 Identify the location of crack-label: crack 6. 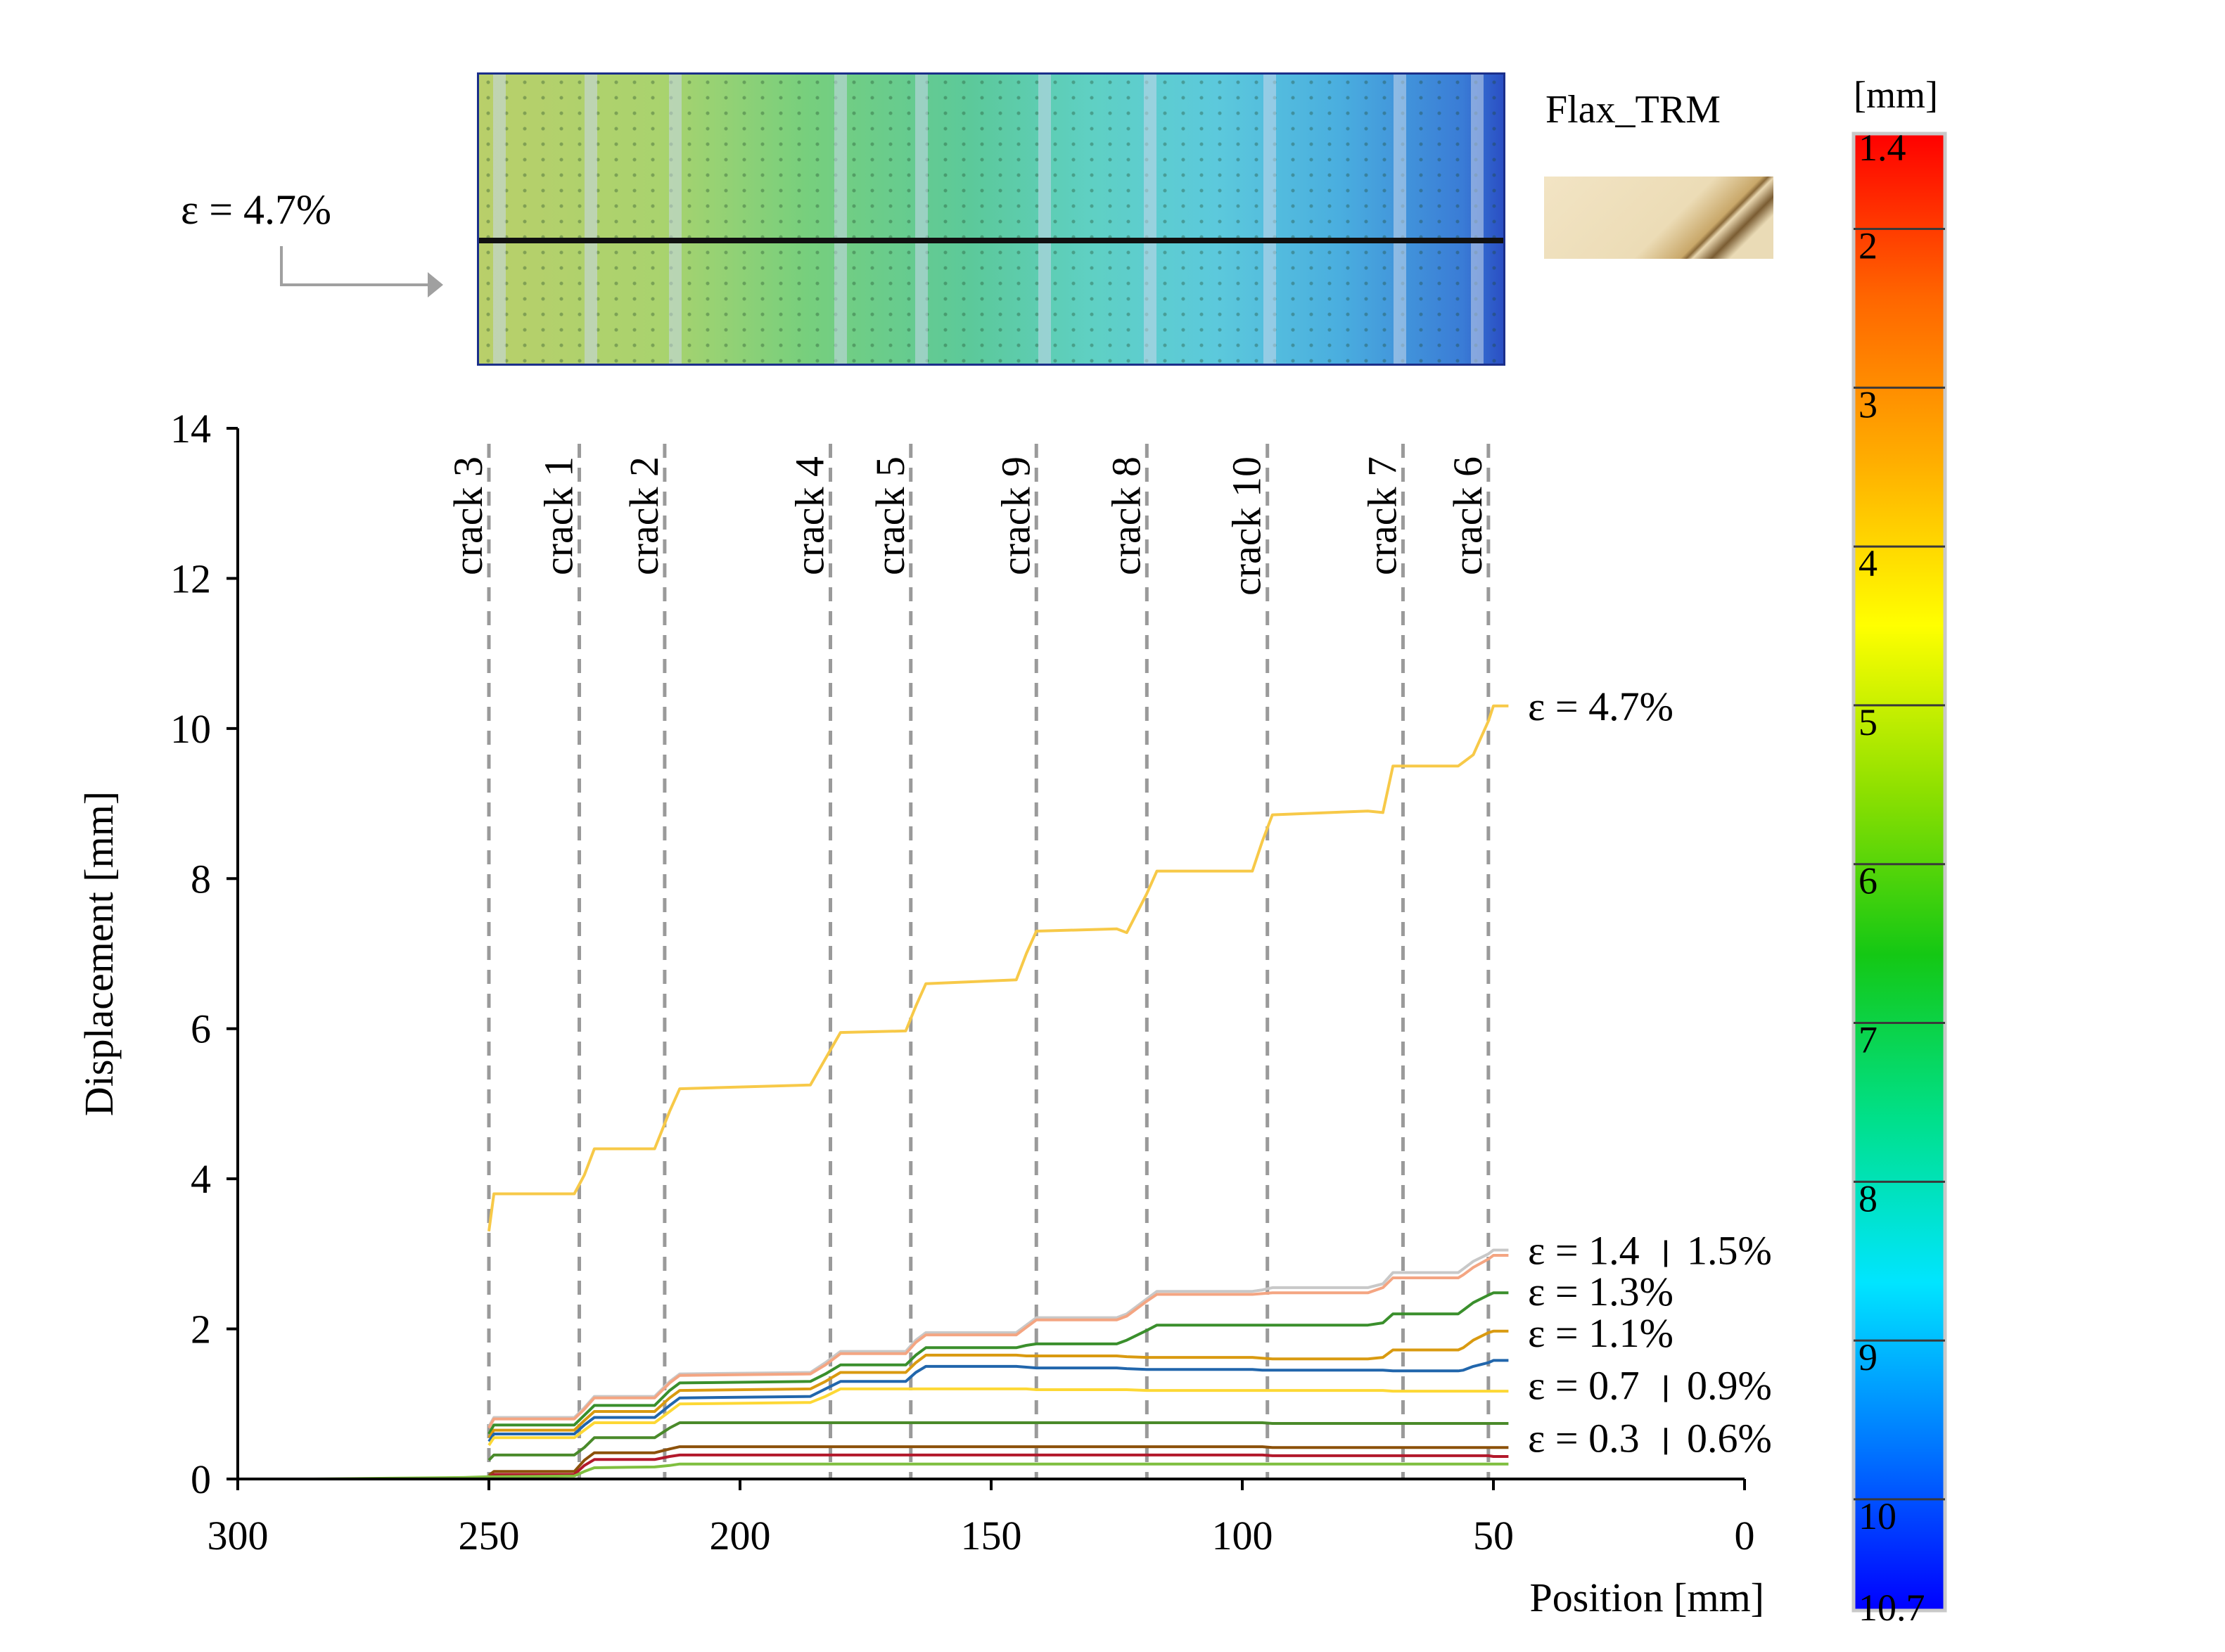
(1468, 515).